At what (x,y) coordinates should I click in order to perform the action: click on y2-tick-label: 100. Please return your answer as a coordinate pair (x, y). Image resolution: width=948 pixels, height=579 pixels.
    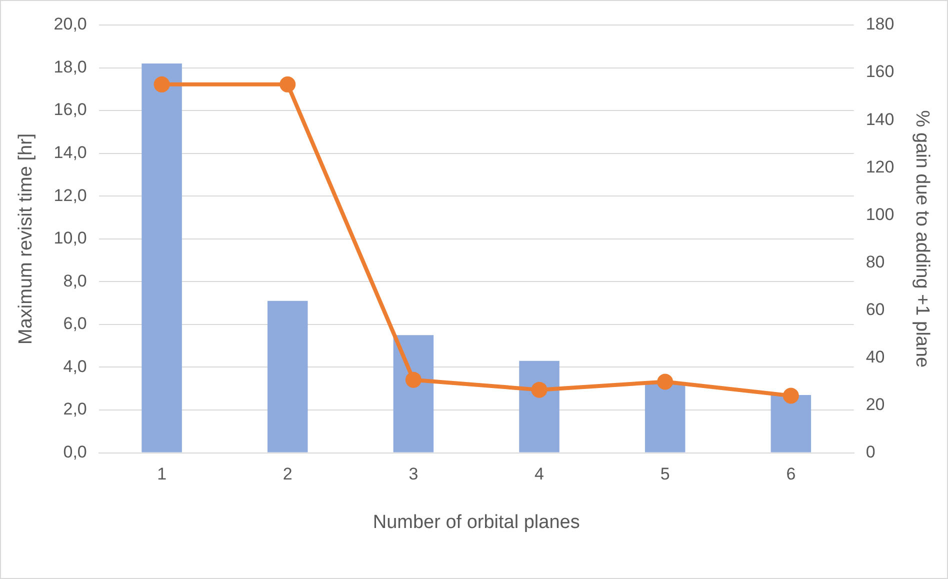
    Looking at the image, I should click on (880, 214).